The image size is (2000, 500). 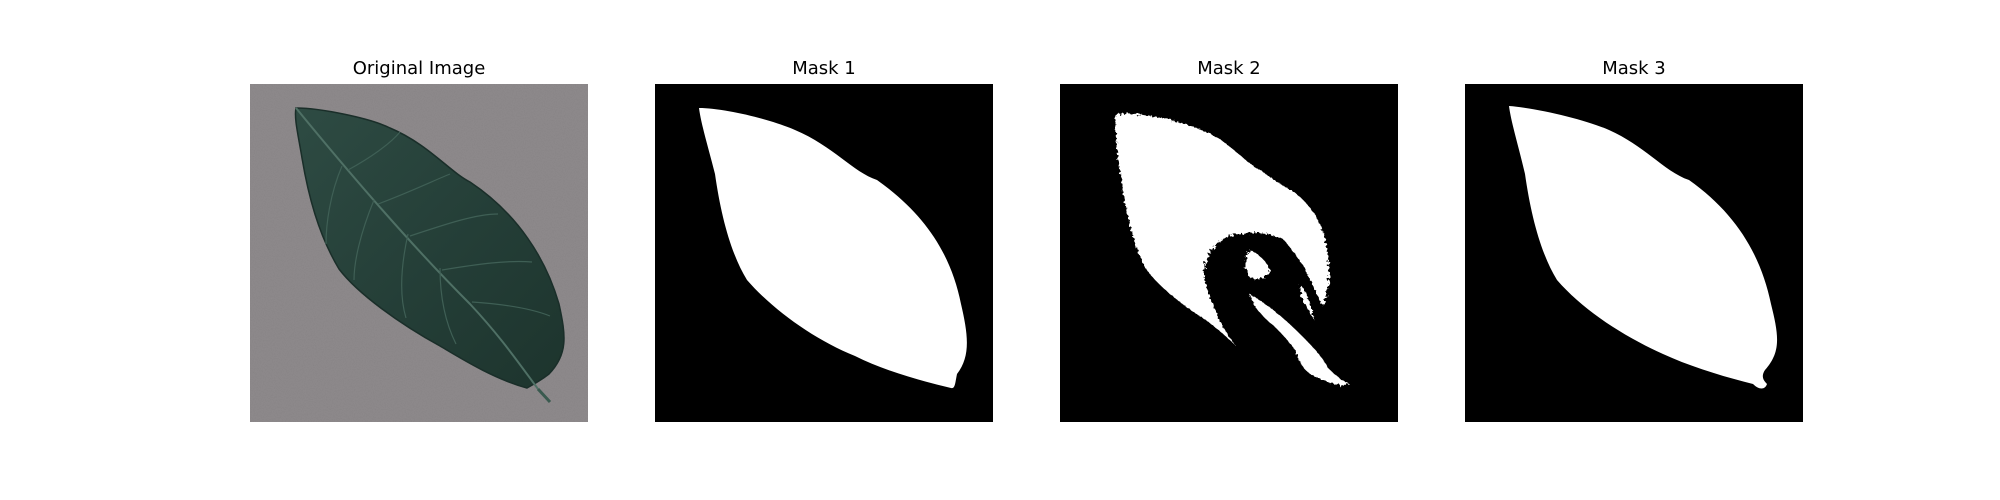 What do you see at coordinates (1634, 68) in the screenshot?
I see `panel-title: Mask 3` at bounding box center [1634, 68].